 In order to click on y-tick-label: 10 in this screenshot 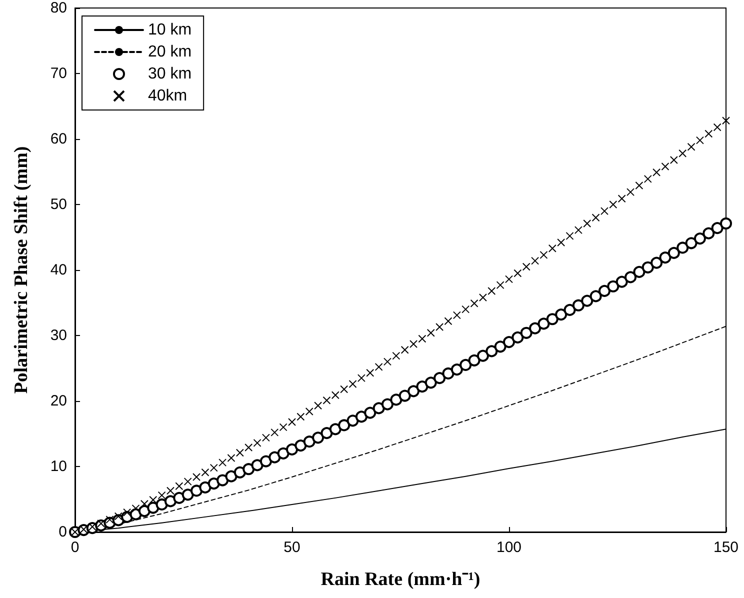, I will do `click(58, 466)`.